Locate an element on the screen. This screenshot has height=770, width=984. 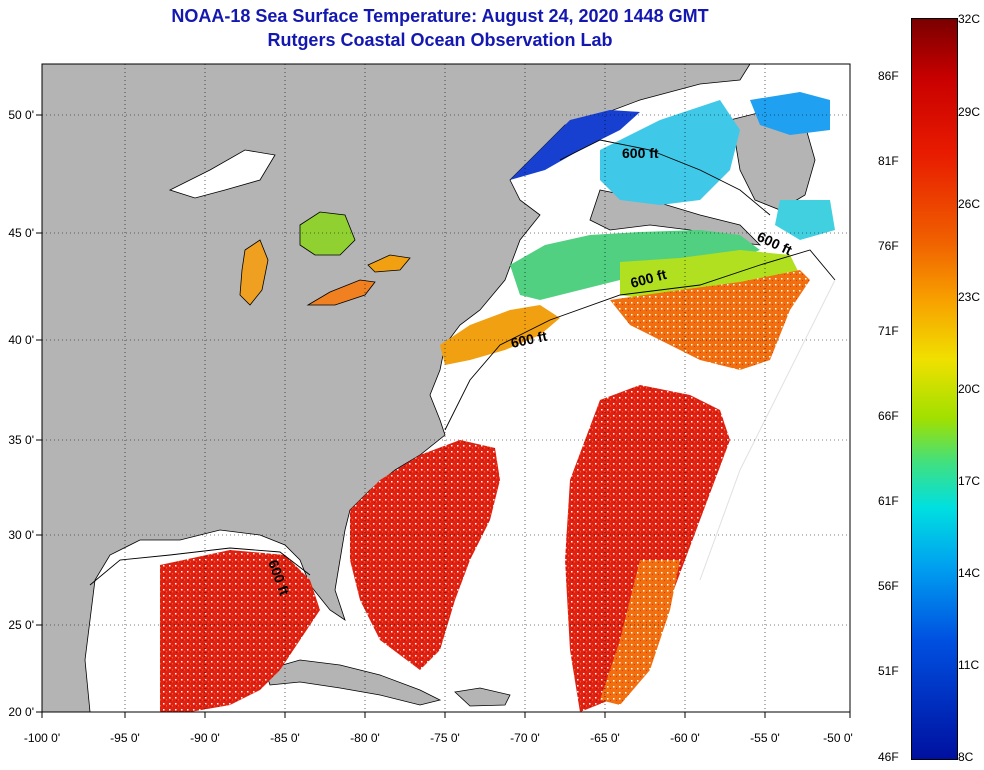
colorbar-celsius-label: 11C is located at coordinates (969, 665).